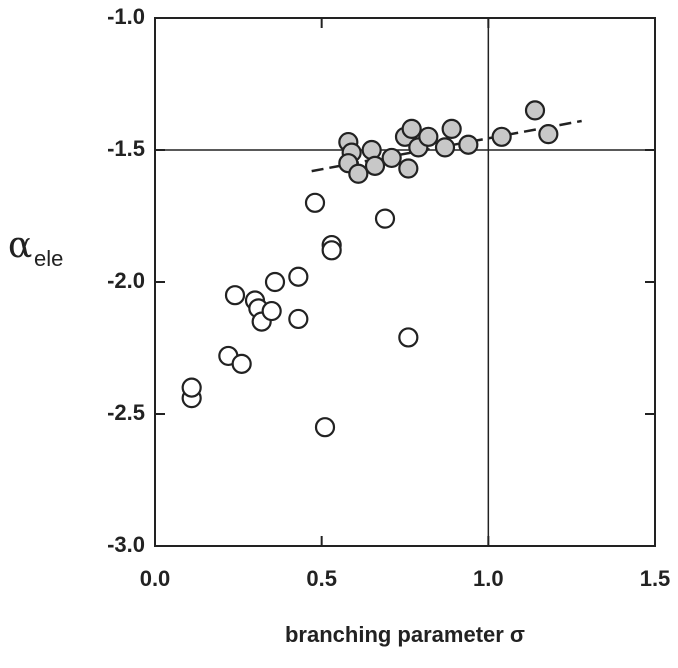  Describe the element at coordinates (126, 412) in the screenshot. I see `y-tick-label: -2.5` at that location.